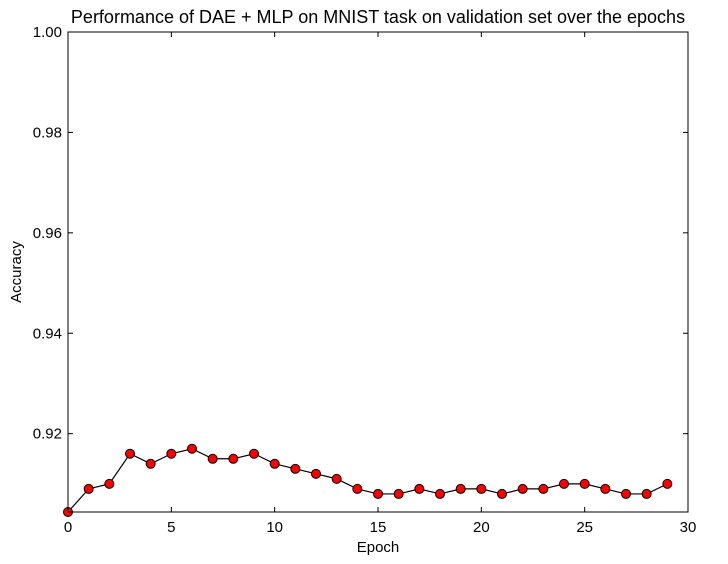 Image resolution: width=728 pixels, height=564 pixels. I want to click on y-tick-label: 0.92, so click(47, 434).